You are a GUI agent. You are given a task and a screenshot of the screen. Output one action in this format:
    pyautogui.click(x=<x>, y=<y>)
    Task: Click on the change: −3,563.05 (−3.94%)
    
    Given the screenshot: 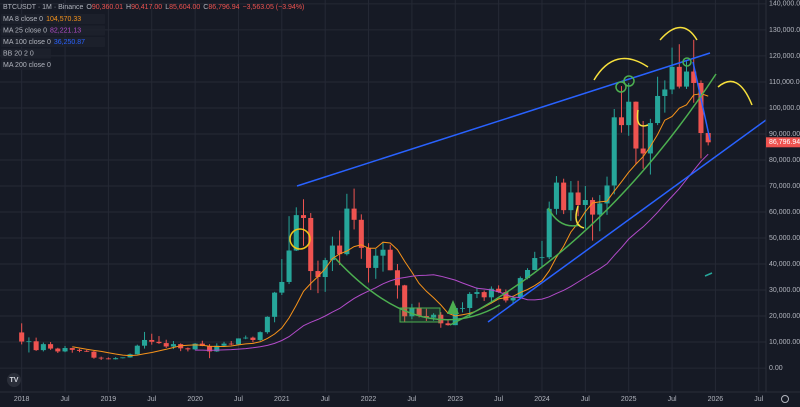 What is the action you would take?
    pyautogui.click(x=274, y=7)
    